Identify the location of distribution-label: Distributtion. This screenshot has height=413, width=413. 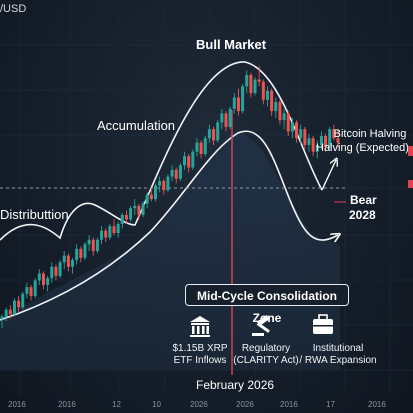
(34, 214).